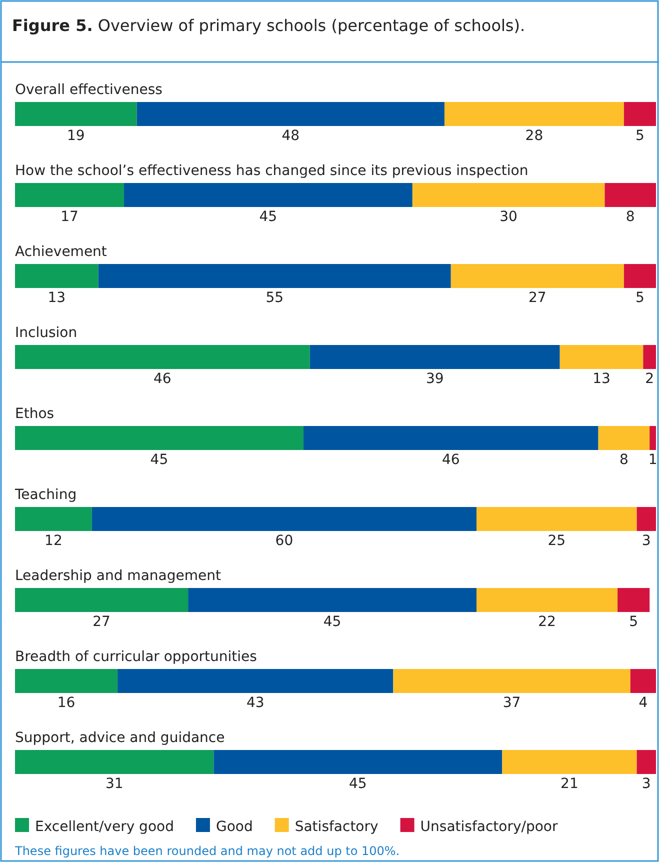  Describe the element at coordinates (234, 827) in the screenshot. I see `legend-label: Good` at that location.